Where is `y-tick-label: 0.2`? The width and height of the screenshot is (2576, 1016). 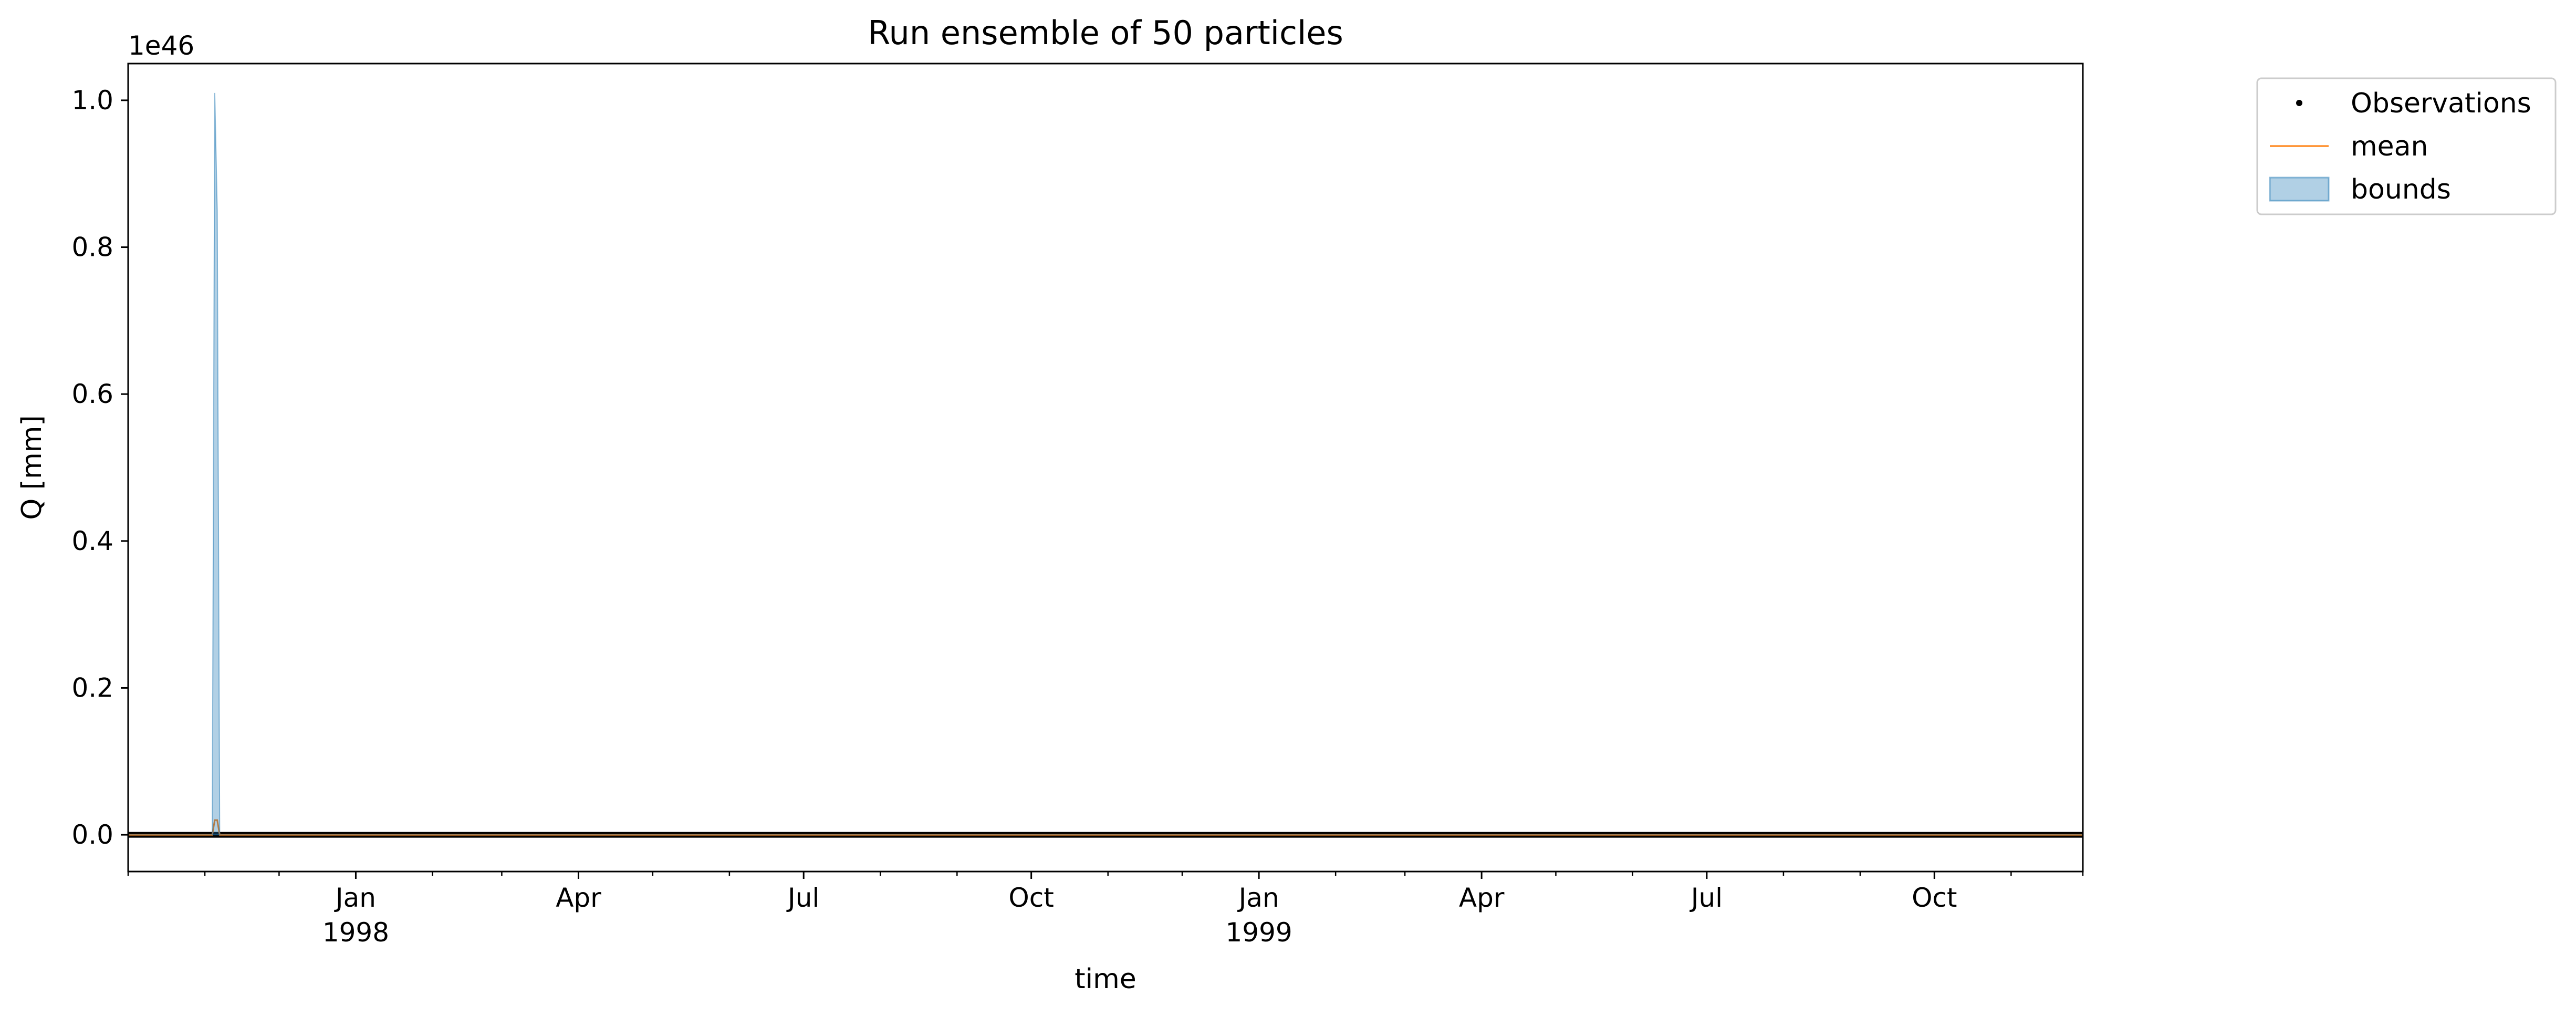 y-tick-label: 0.2 is located at coordinates (92, 688).